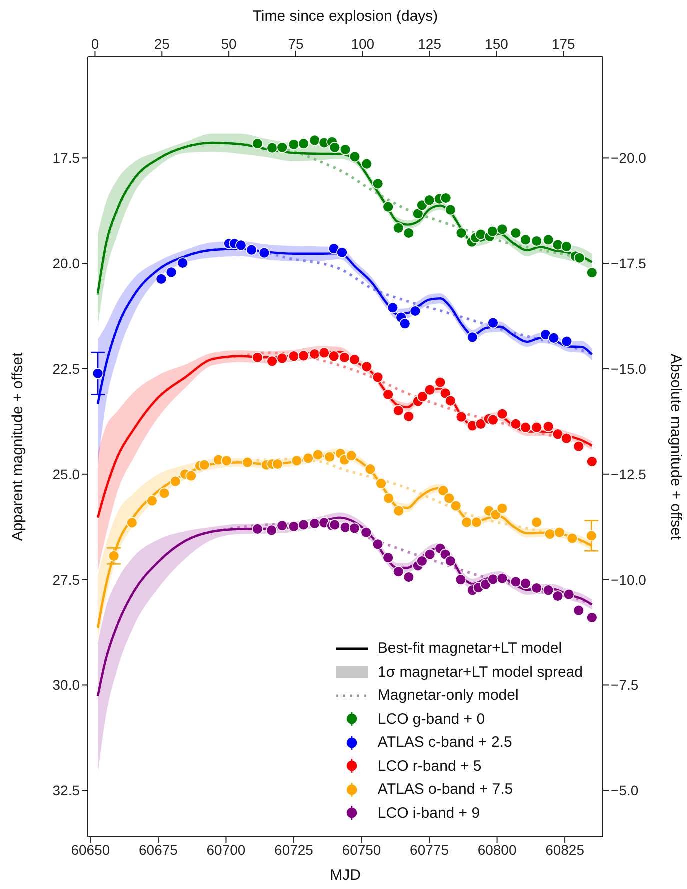 This screenshot has height=889, width=687. Describe the element at coordinates (95, 44) in the screenshot. I see `x2-tick-label: 0` at that location.